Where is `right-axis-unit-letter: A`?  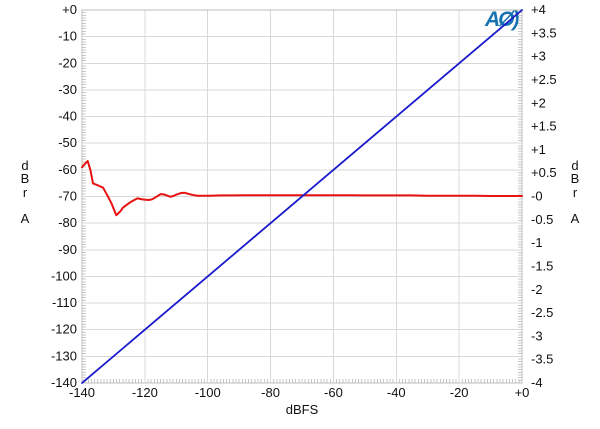
right-axis-unit-letter: A is located at coordinates (575, 218).